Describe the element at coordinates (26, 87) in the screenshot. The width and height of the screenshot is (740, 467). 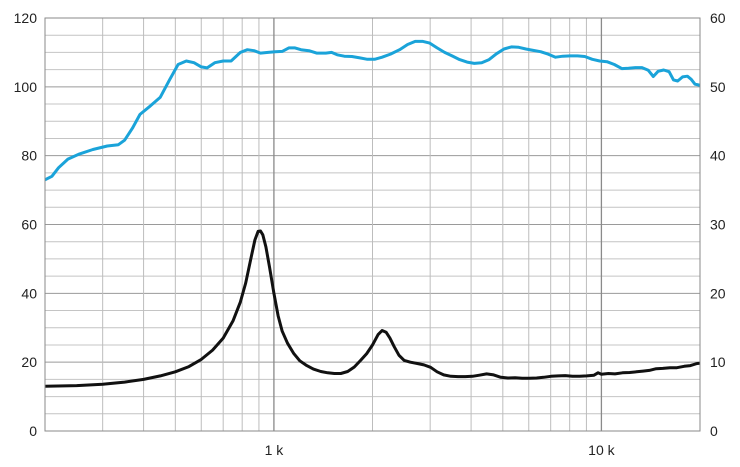
I see `left-axis-tick-label: 100` at that location.